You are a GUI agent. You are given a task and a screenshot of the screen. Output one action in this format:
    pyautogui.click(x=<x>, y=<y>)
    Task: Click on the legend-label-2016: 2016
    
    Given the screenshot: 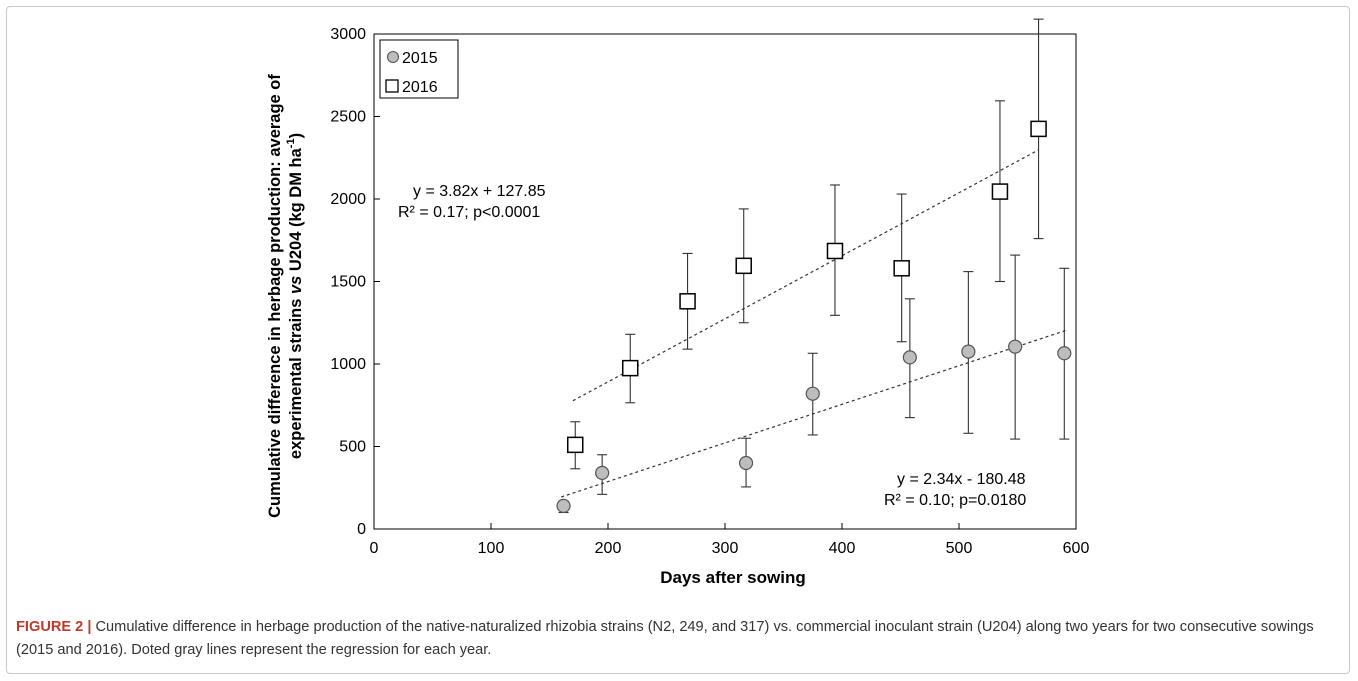 What is the action you would take?
    pyautogui.click(x=420, y=87)
    